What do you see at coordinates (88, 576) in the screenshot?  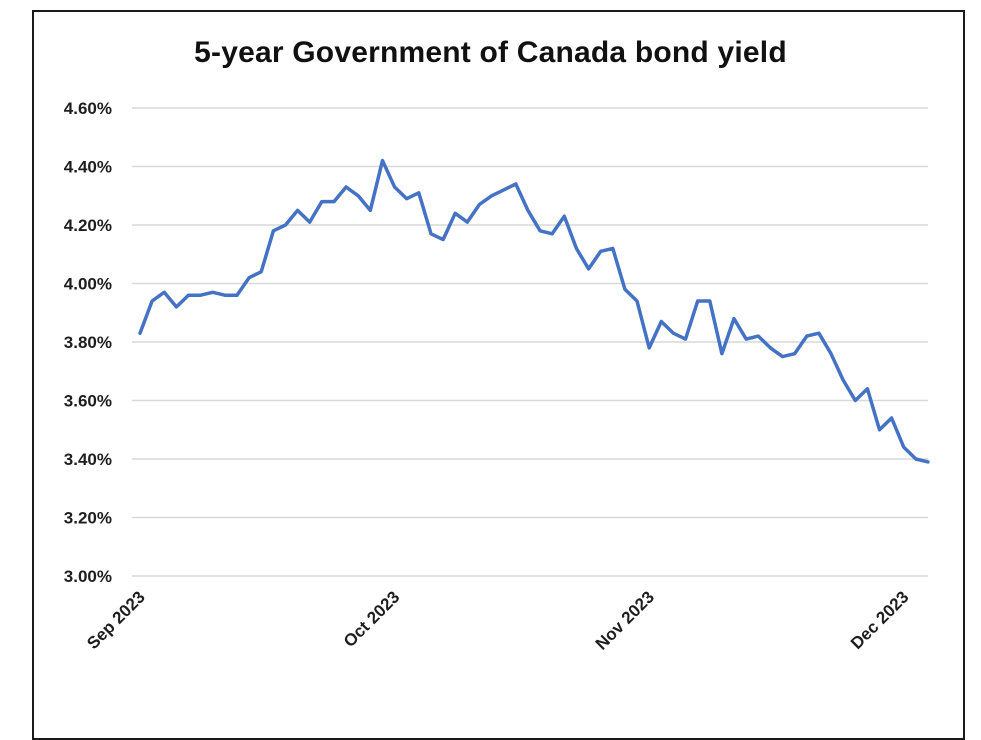 I see `y-tick-label: 3.00%` at bounding box center [88, 576].